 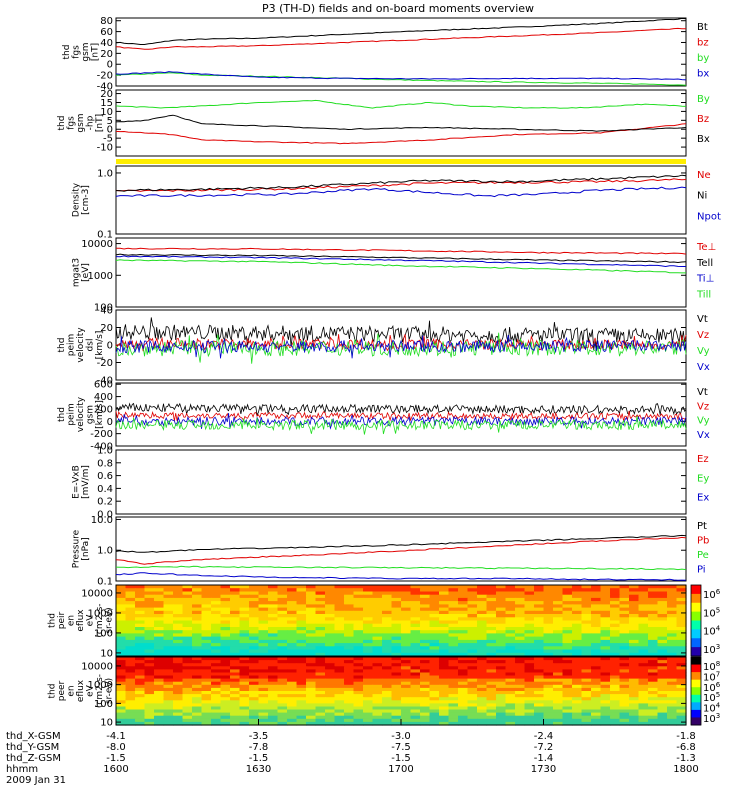 What do you see at coordinates (53, 691) in the screenshot?
I see `y-axis-label-line: thd` at bounding box center [53, 691].